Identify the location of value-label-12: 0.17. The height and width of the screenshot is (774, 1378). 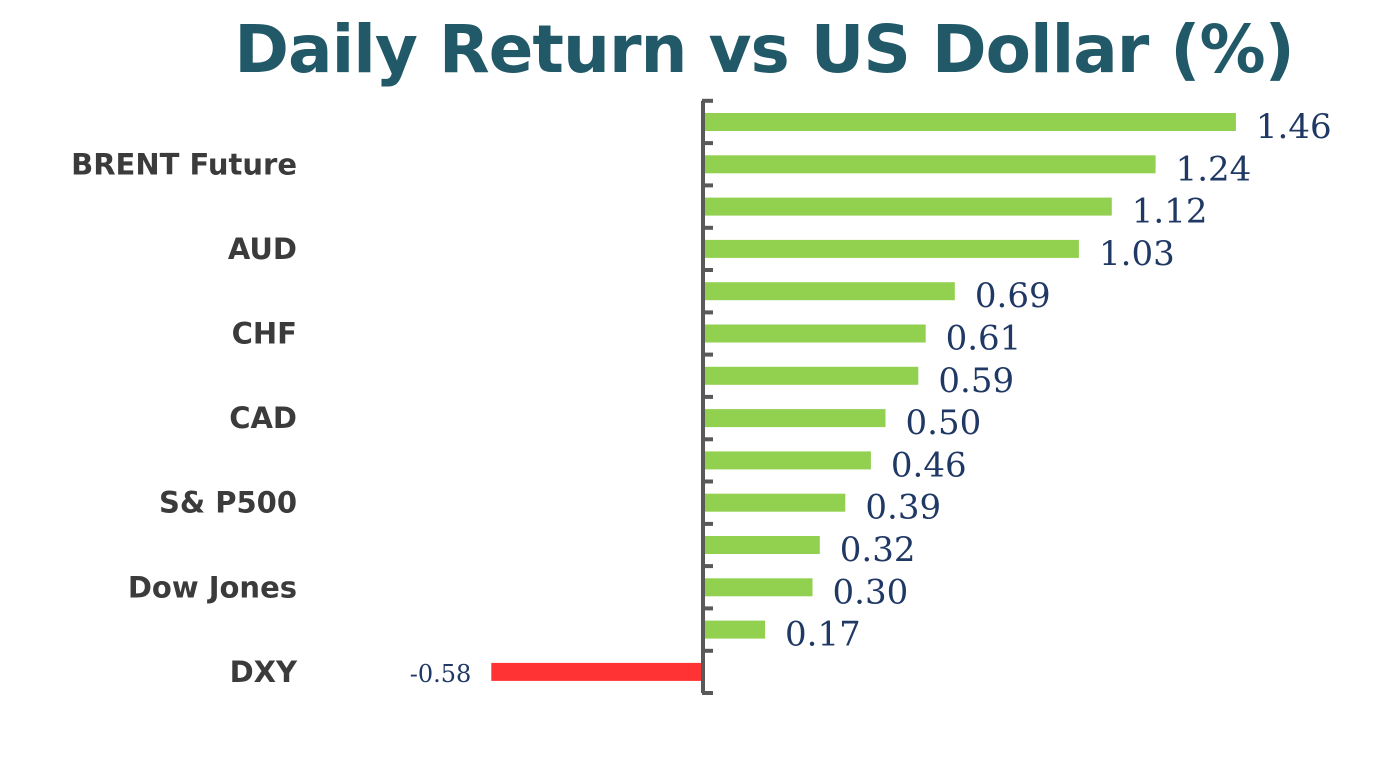
(823, 635).